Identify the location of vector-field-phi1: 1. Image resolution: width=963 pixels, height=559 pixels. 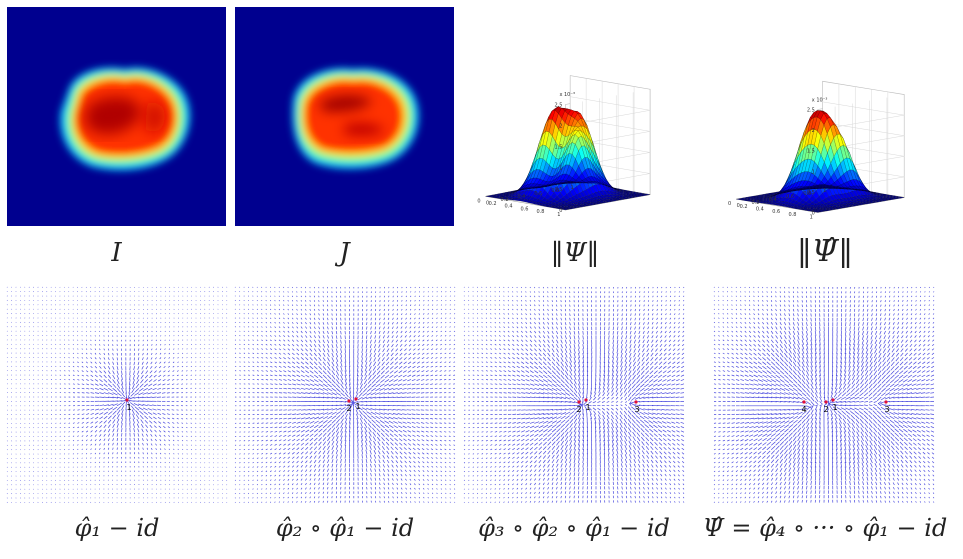
(117, 394).